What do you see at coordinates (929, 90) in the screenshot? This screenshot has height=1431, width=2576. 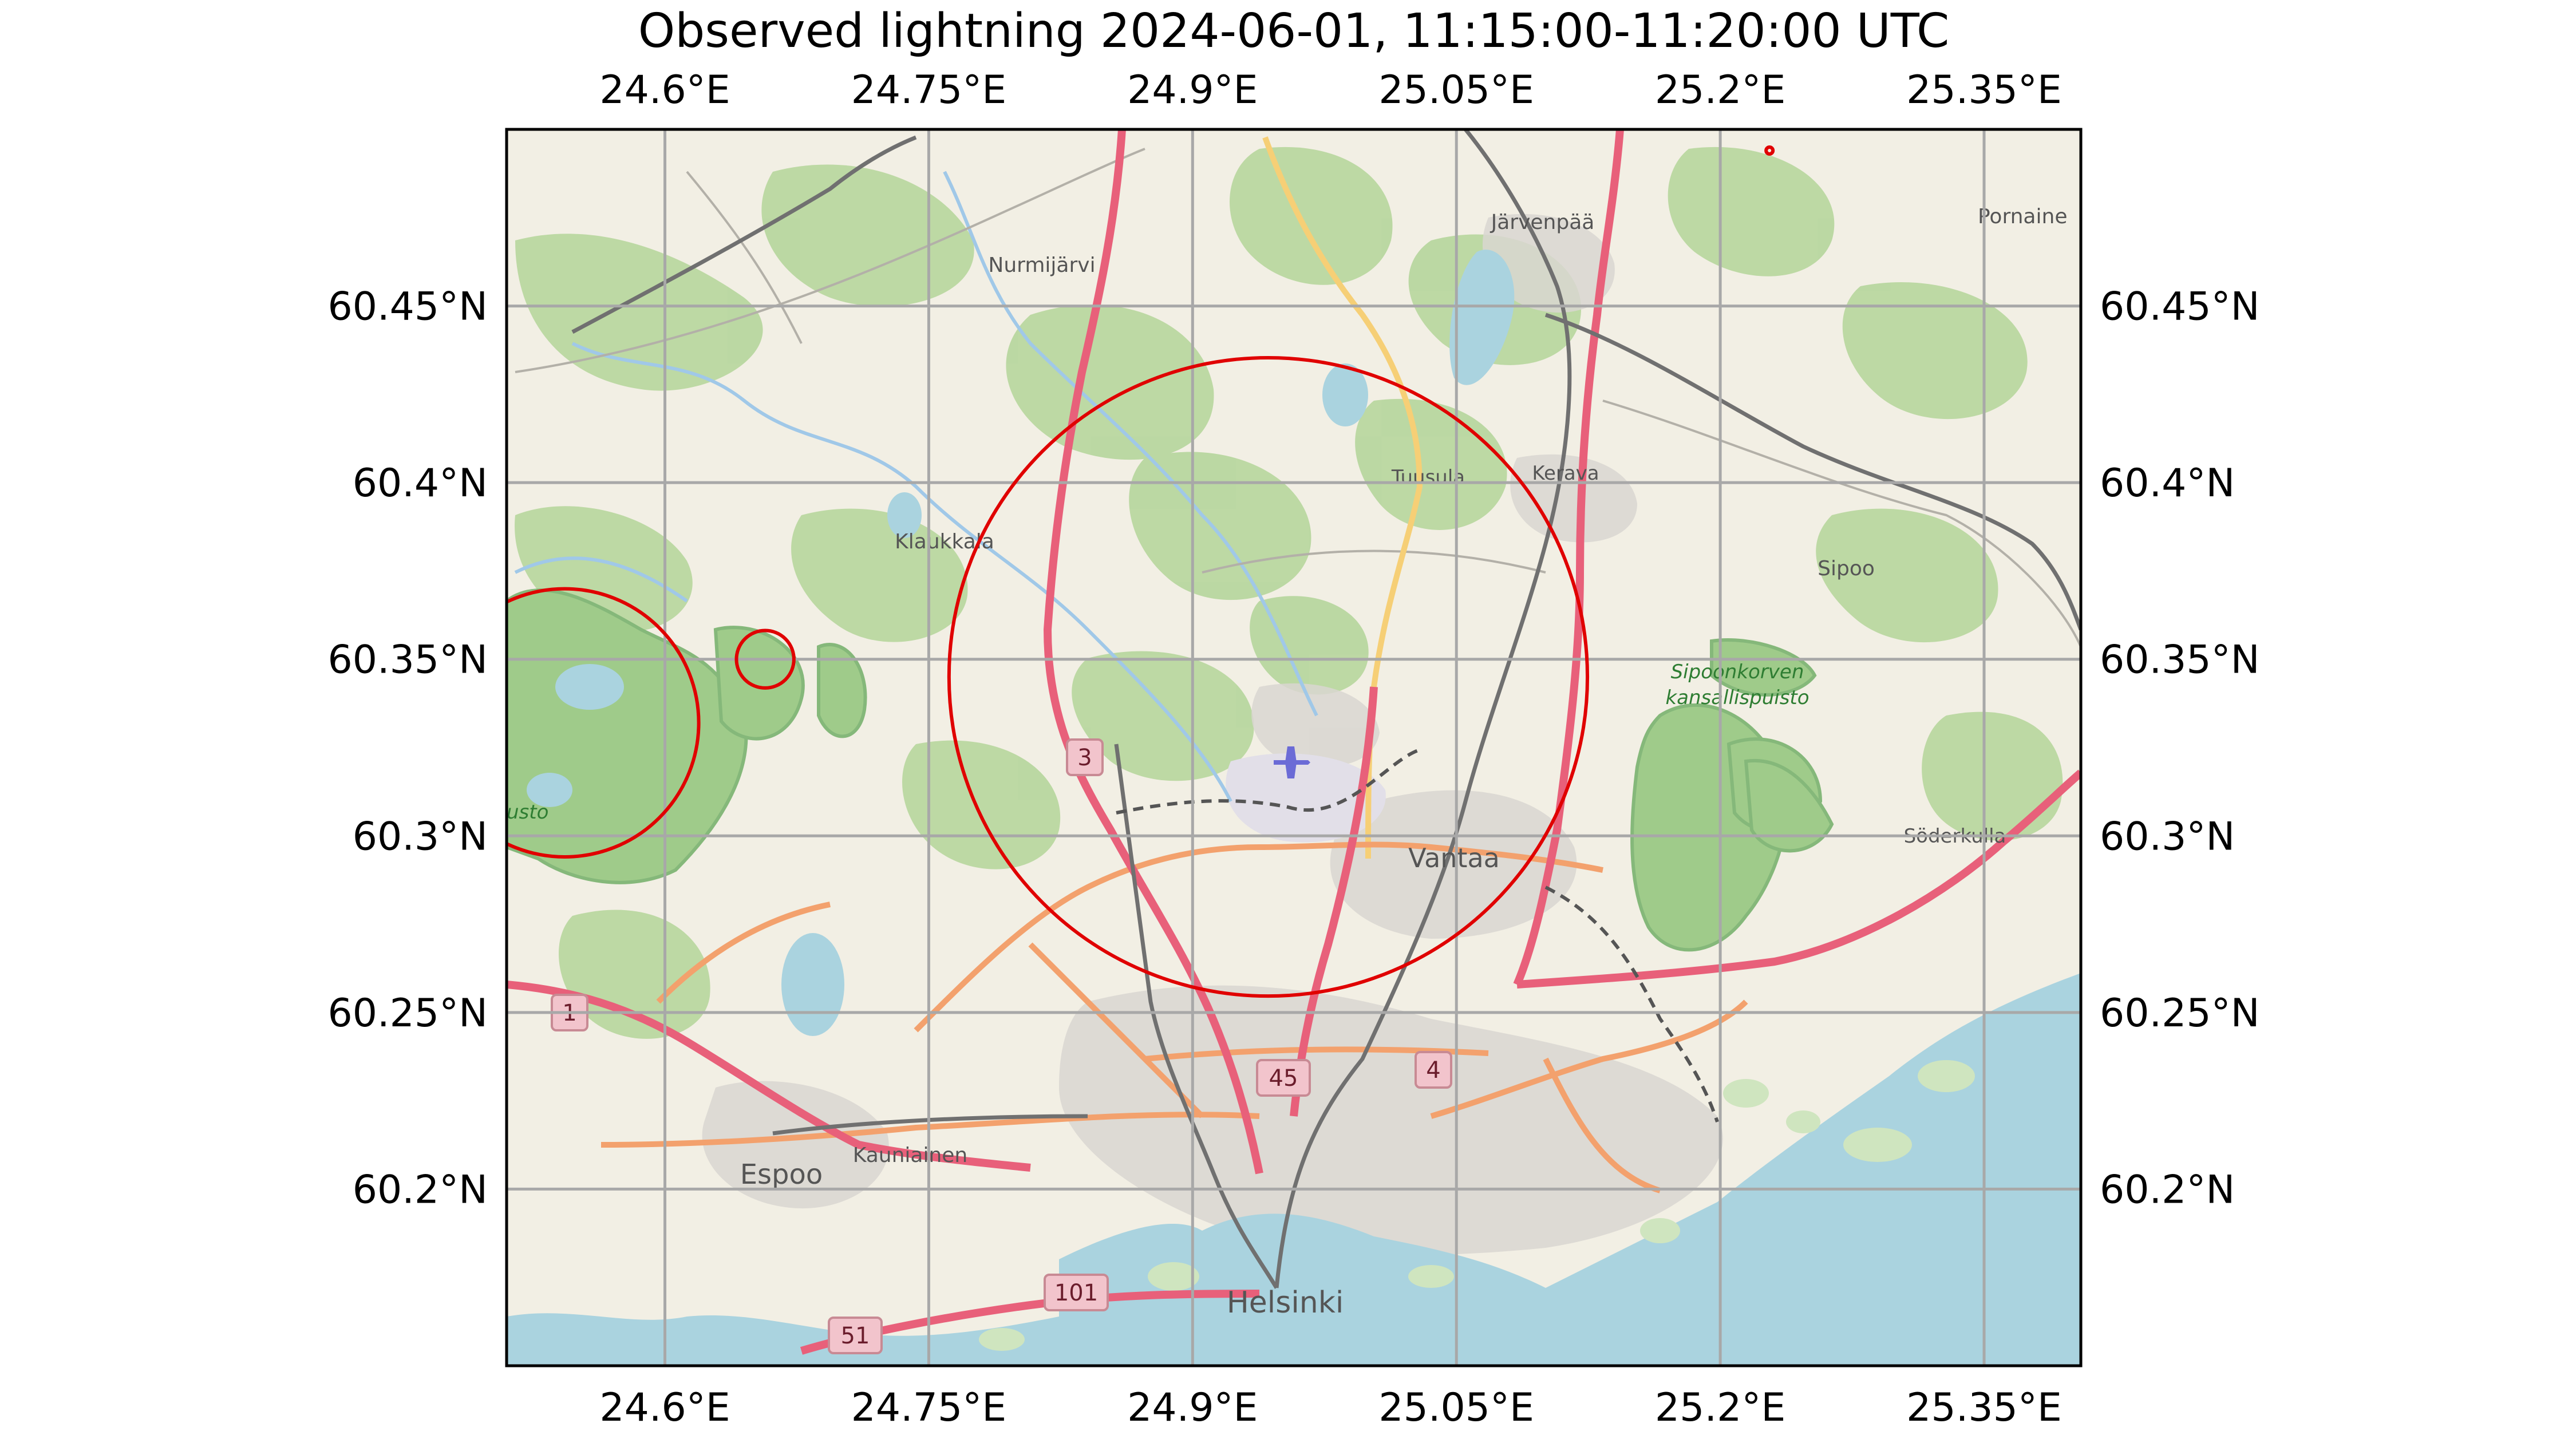 I see `lon-tick-top: 24.75°E` at bounding box center [929, 90].